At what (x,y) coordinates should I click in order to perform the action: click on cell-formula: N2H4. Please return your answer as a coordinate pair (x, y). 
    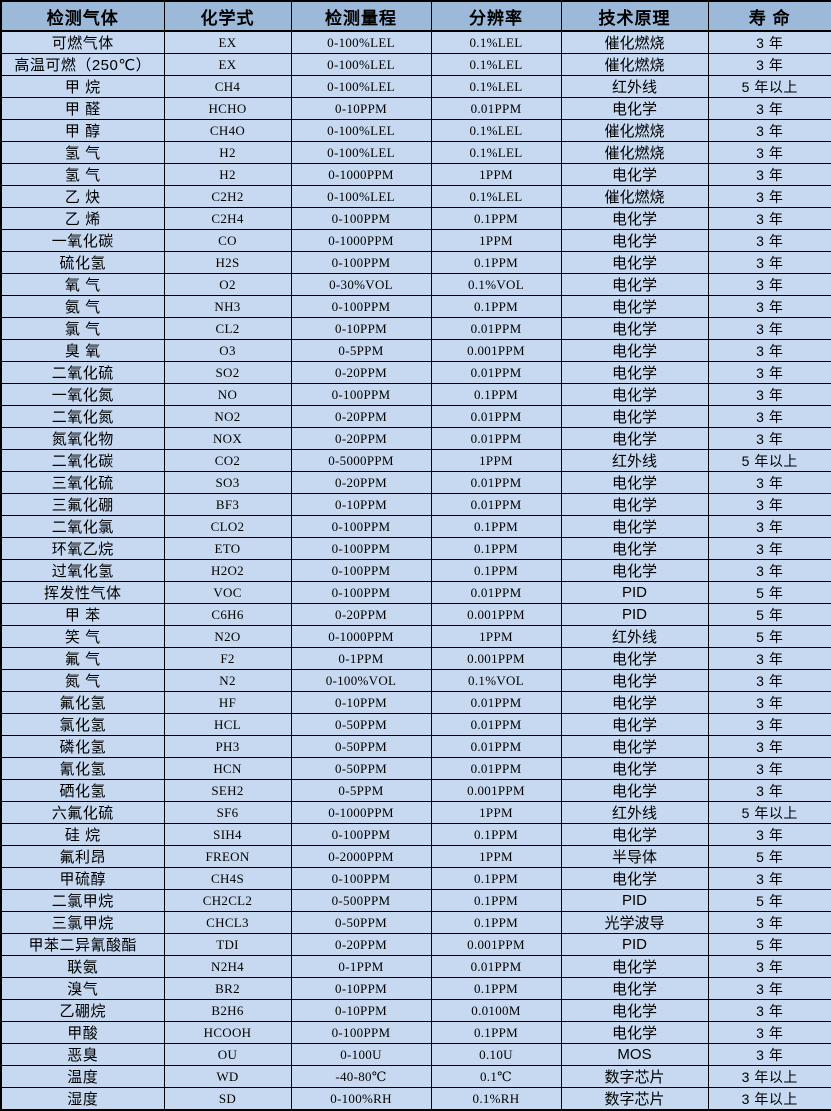
    Looking at the image, I should click on (227, 966).